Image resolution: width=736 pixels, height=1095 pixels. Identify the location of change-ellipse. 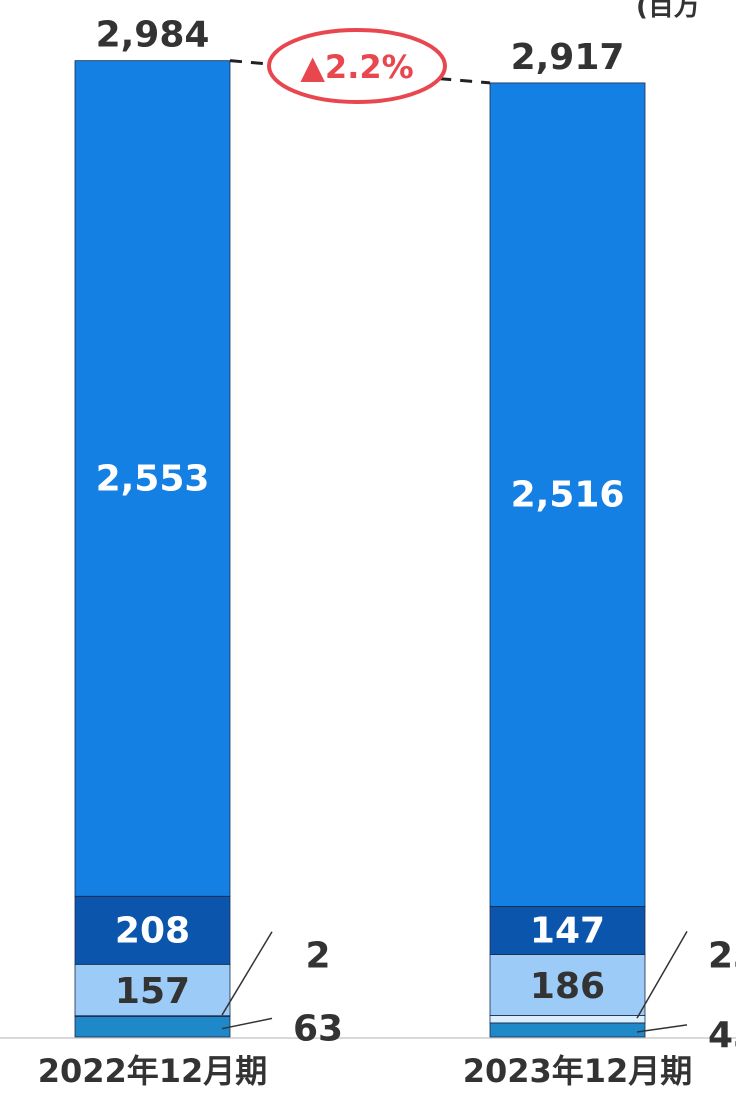
(357, 66).